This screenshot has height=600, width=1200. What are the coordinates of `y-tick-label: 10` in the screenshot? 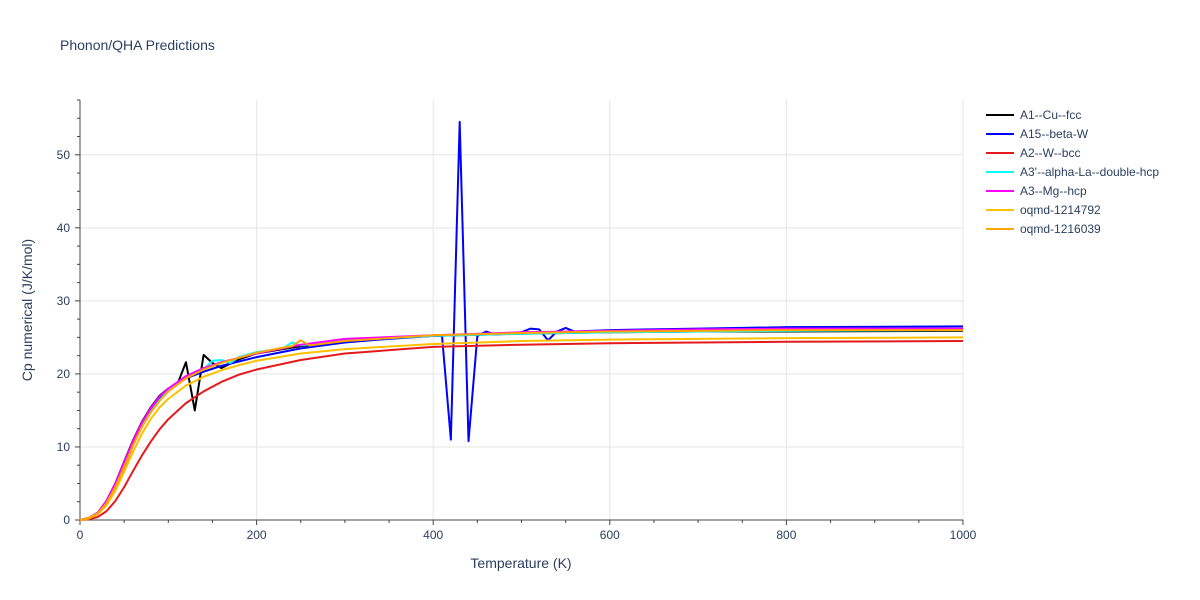 It's located at (64, 447).